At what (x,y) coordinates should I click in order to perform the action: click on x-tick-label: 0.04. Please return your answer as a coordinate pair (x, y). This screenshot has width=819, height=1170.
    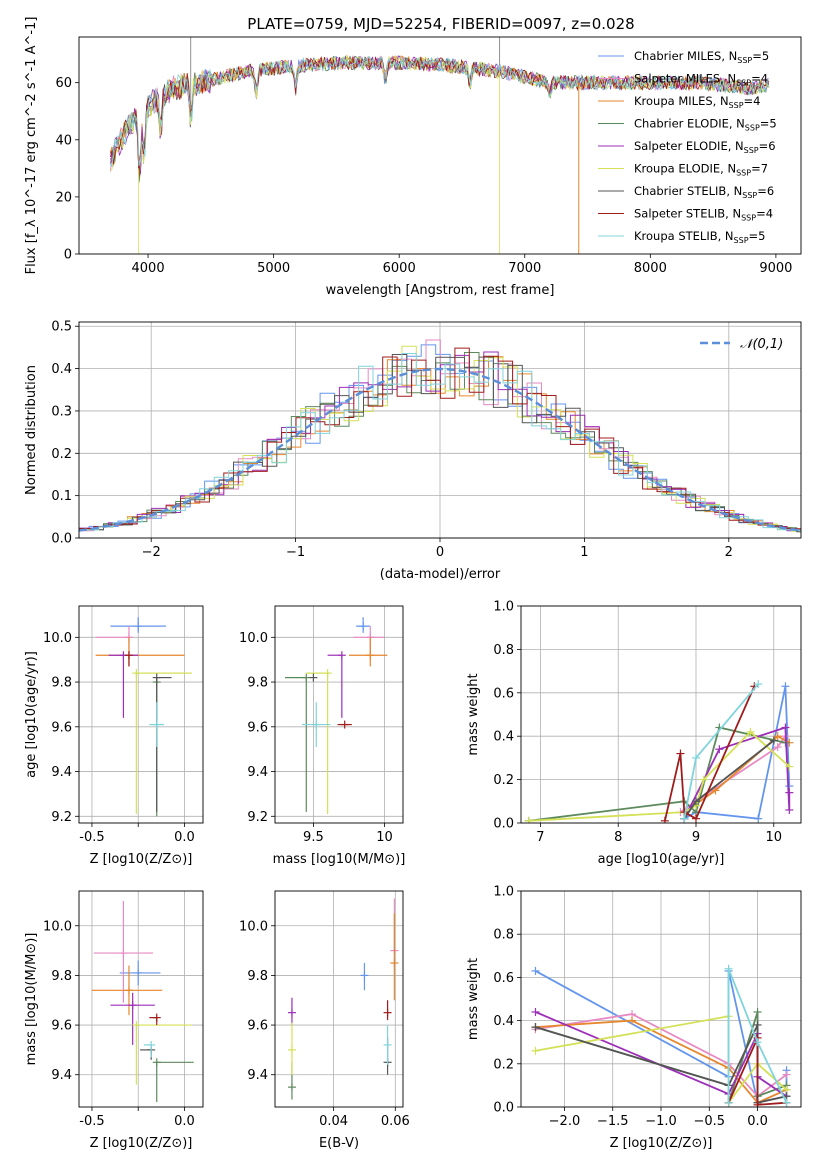
    Looking at the image, I should click on (333, 1121).